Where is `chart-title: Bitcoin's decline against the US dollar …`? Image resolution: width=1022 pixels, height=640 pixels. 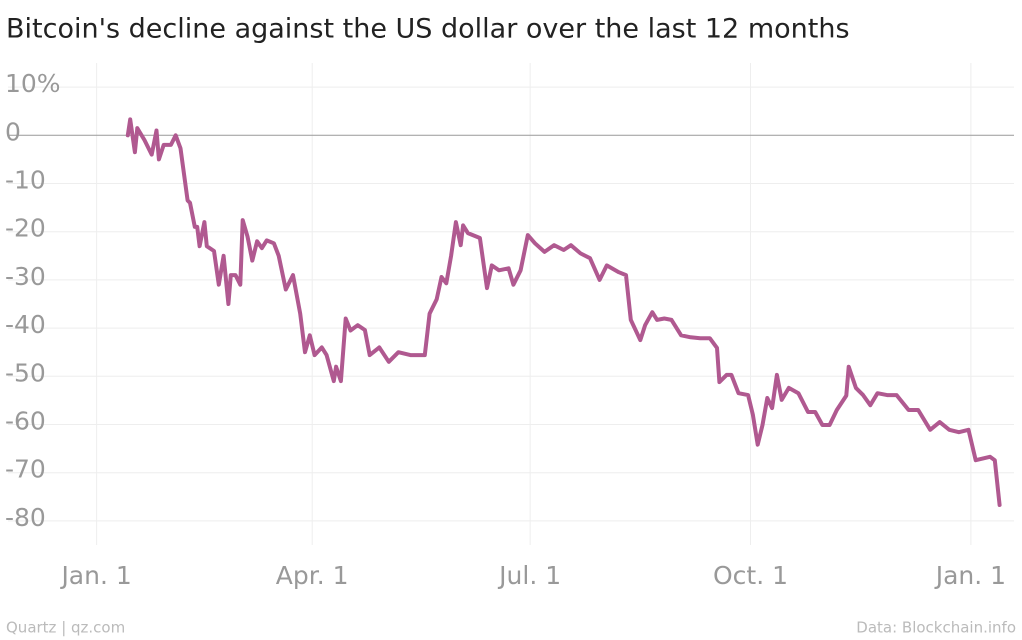
chart-title: Bitcoin's decline against the US dollar … is located at coordinates (428, 29).